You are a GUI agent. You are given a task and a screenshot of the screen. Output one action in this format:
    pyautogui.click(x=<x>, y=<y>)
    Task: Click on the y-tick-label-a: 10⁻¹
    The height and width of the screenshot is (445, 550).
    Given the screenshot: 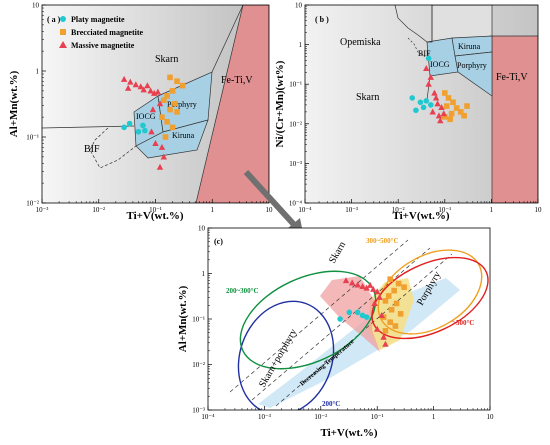 What is the action you would take?
    pyautogui.click(x=32, y=138)
    